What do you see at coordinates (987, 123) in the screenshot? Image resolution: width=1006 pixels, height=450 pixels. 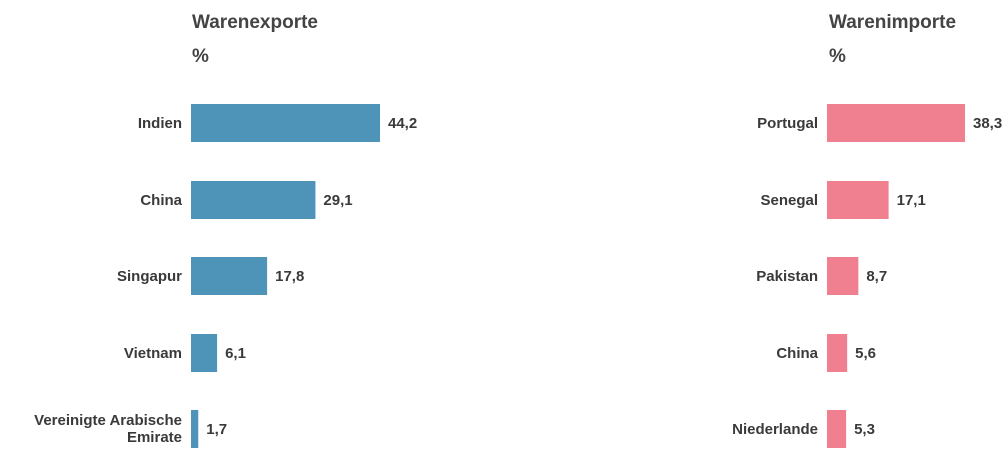 I see `imports-value-label-1: 38,3` at bounding box center [987, 123].